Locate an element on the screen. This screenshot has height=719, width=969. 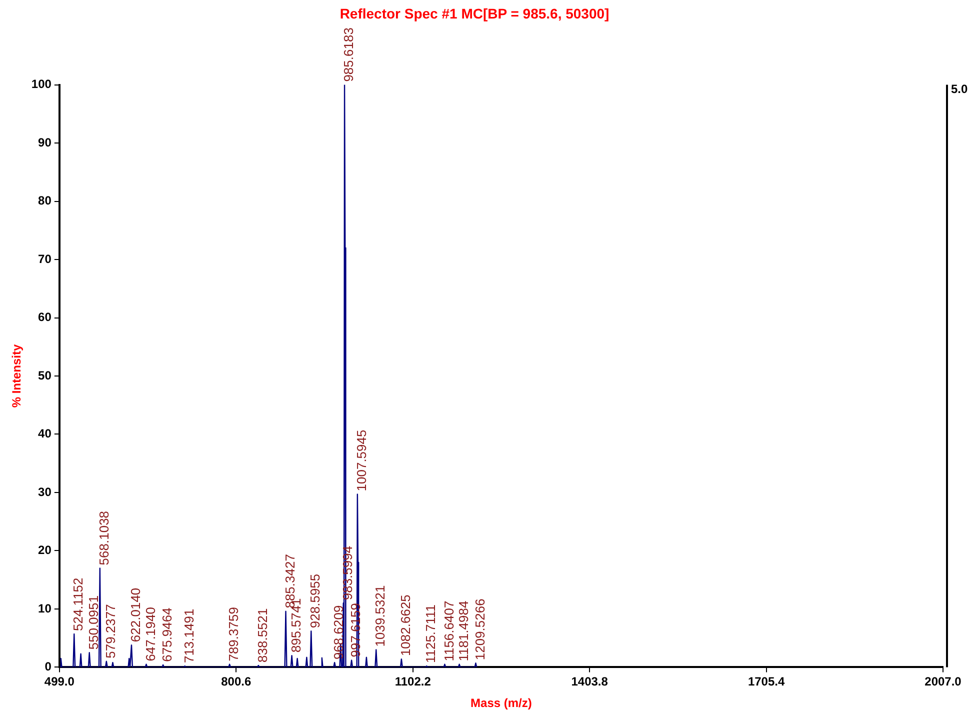
x-tick-label: 1705.4 is located at coordinates (766, 681).